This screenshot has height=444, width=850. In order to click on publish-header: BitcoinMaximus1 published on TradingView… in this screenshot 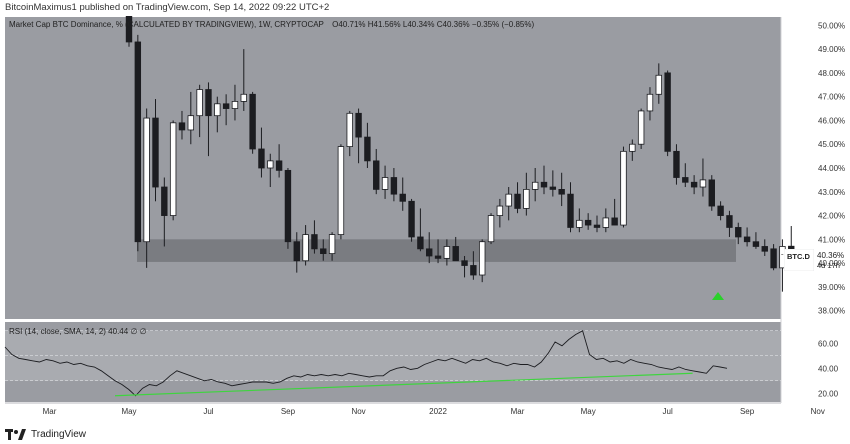, I will do `click(425, 8)`.